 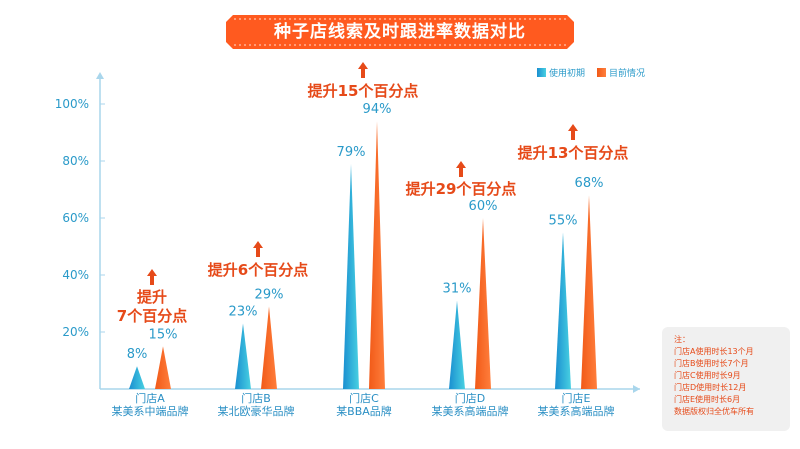 I want to click on chart-title: 种子店线索及时跟进率数据对比, so click(x=400, y=32).